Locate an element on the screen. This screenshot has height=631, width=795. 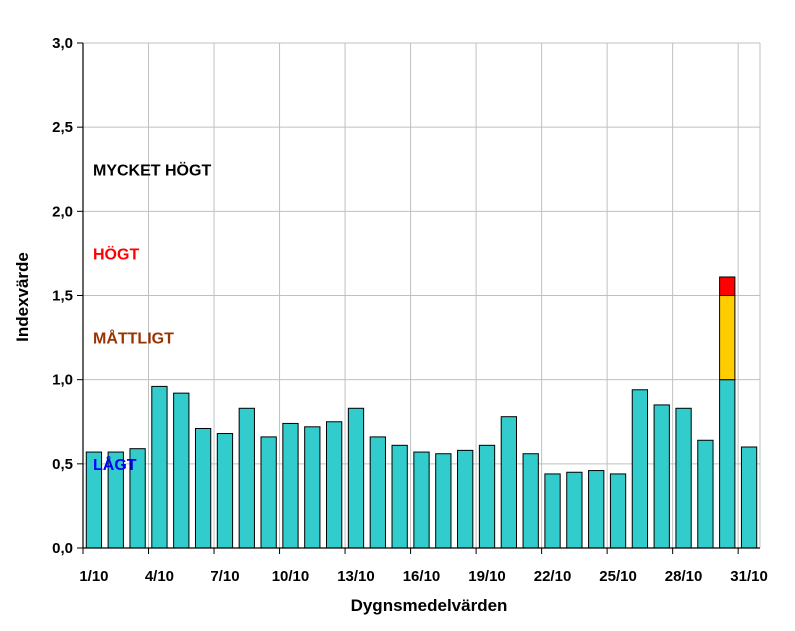
x-tick-label: 16/10 is located at coordinates (422, 576).